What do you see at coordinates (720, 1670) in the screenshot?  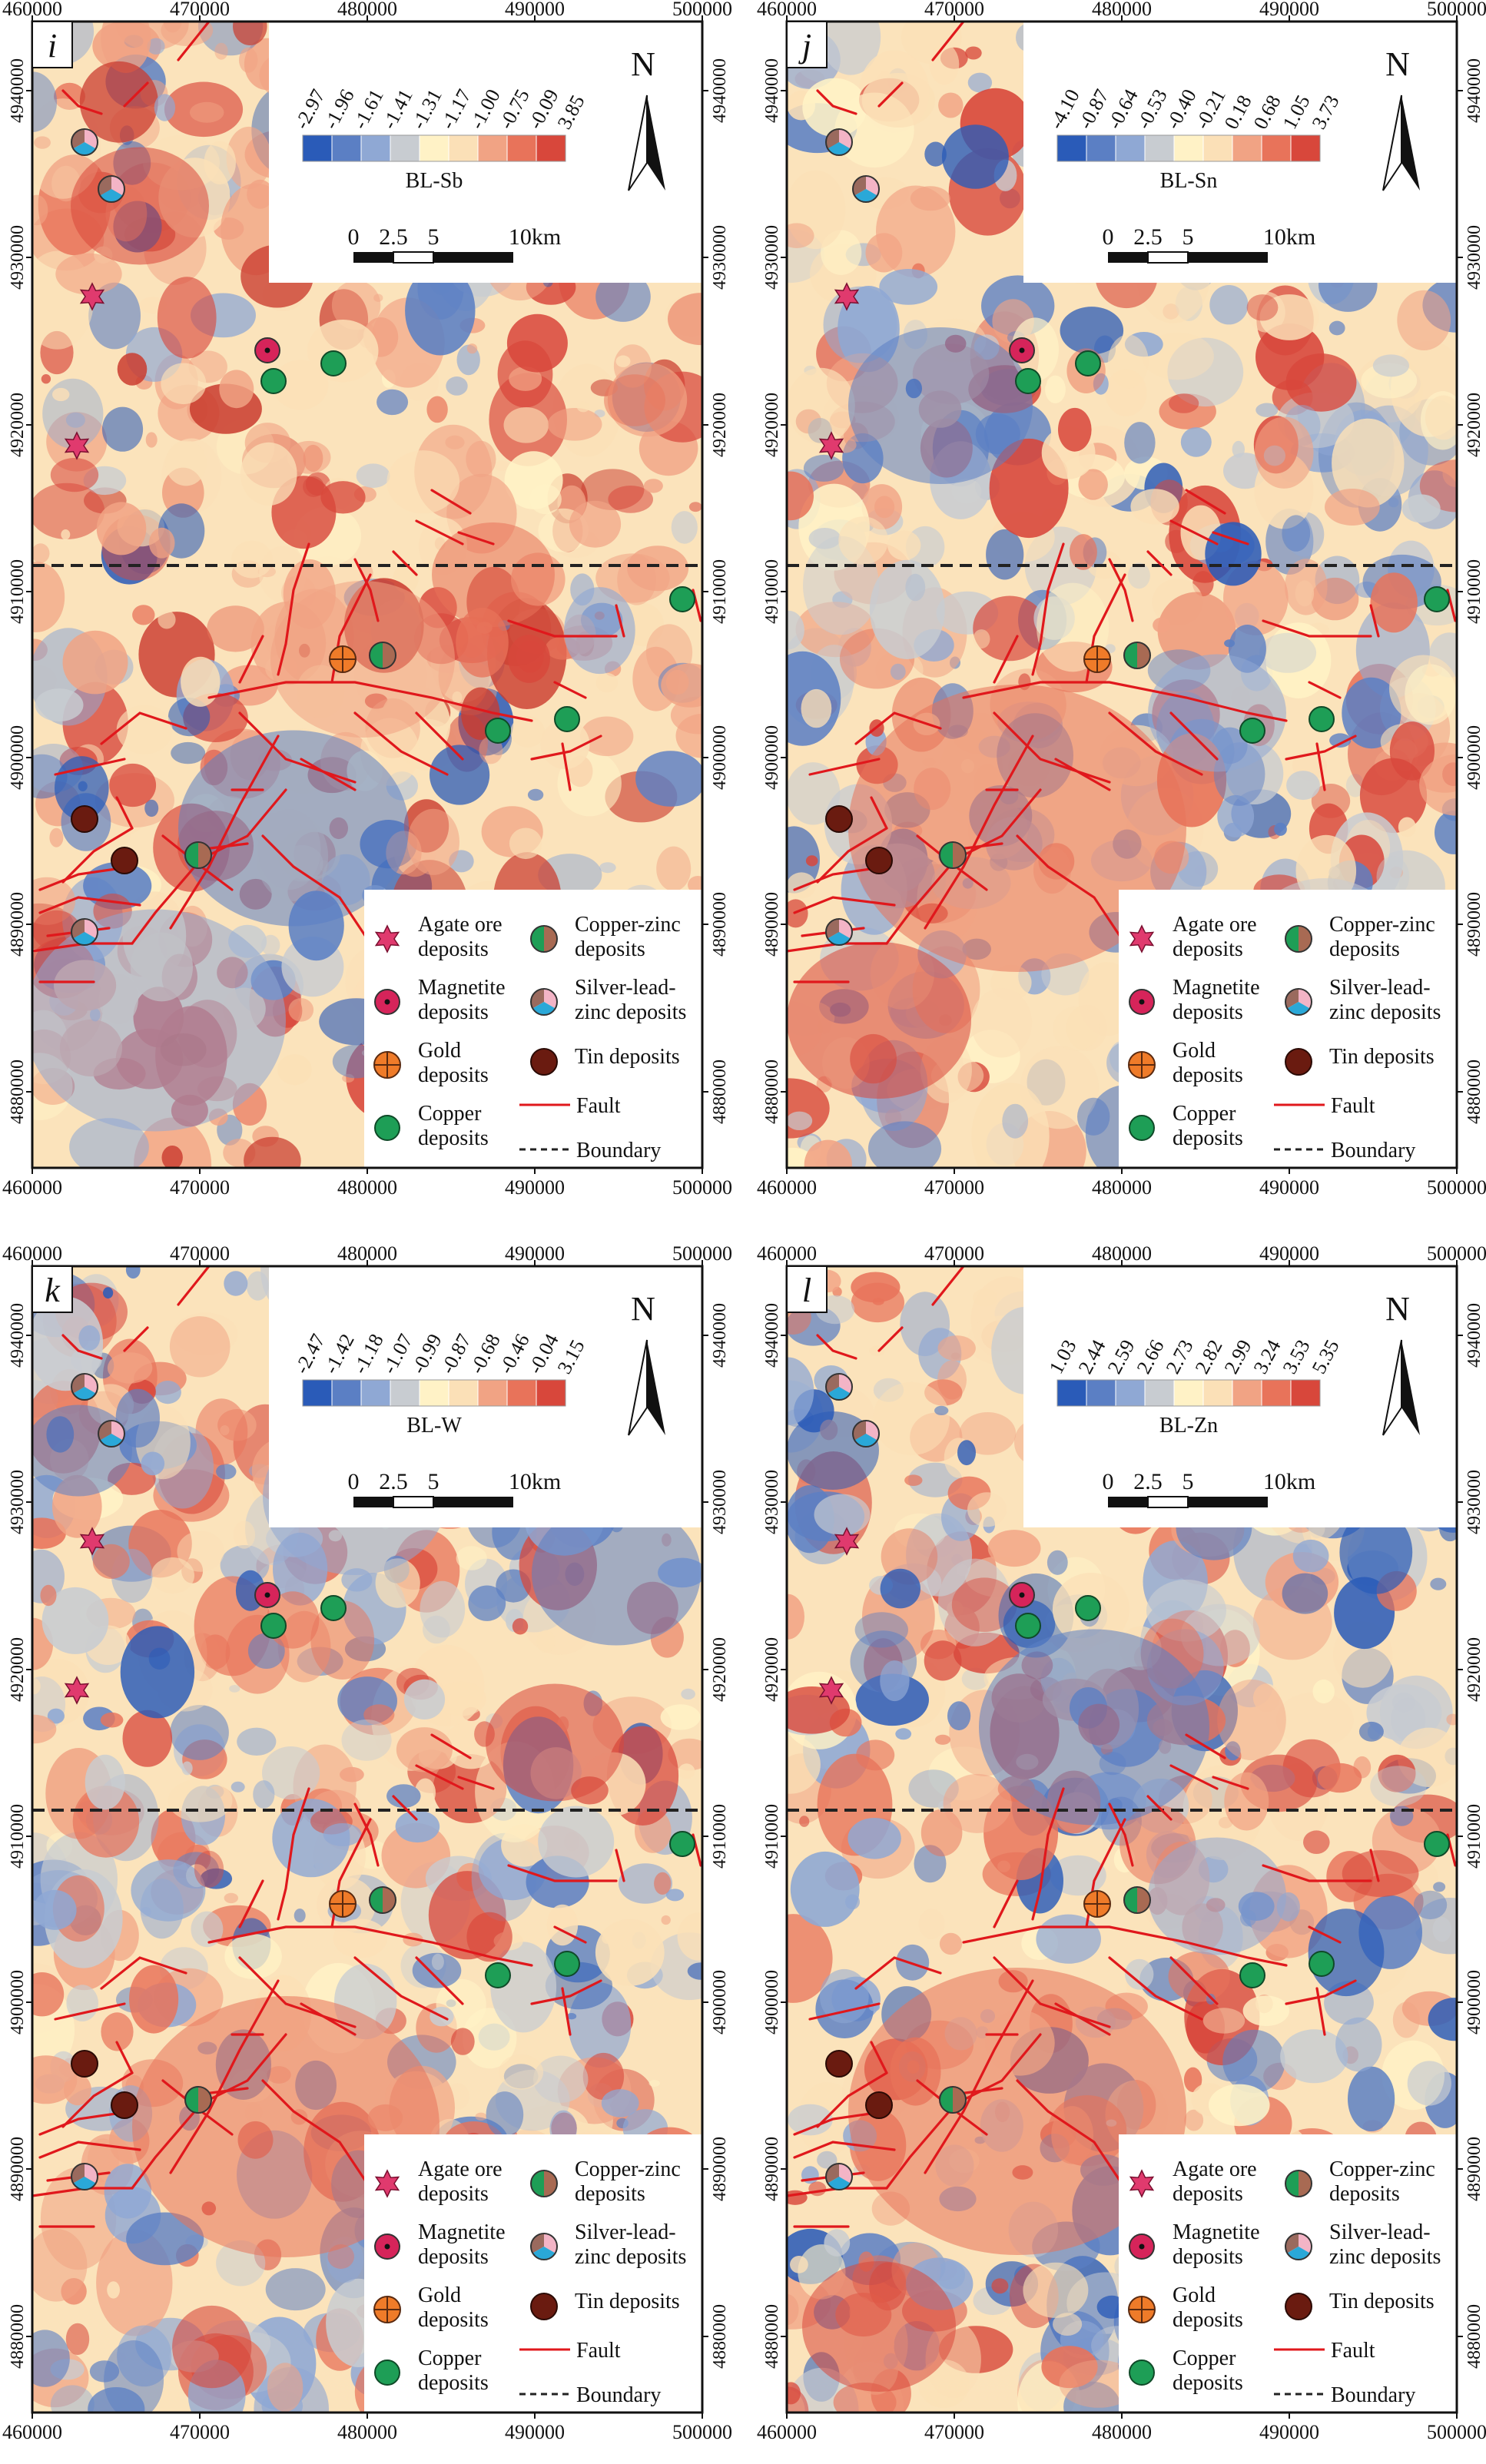 I see `y-tick-label-right: 4920000` at bounding box center [720, 1670].